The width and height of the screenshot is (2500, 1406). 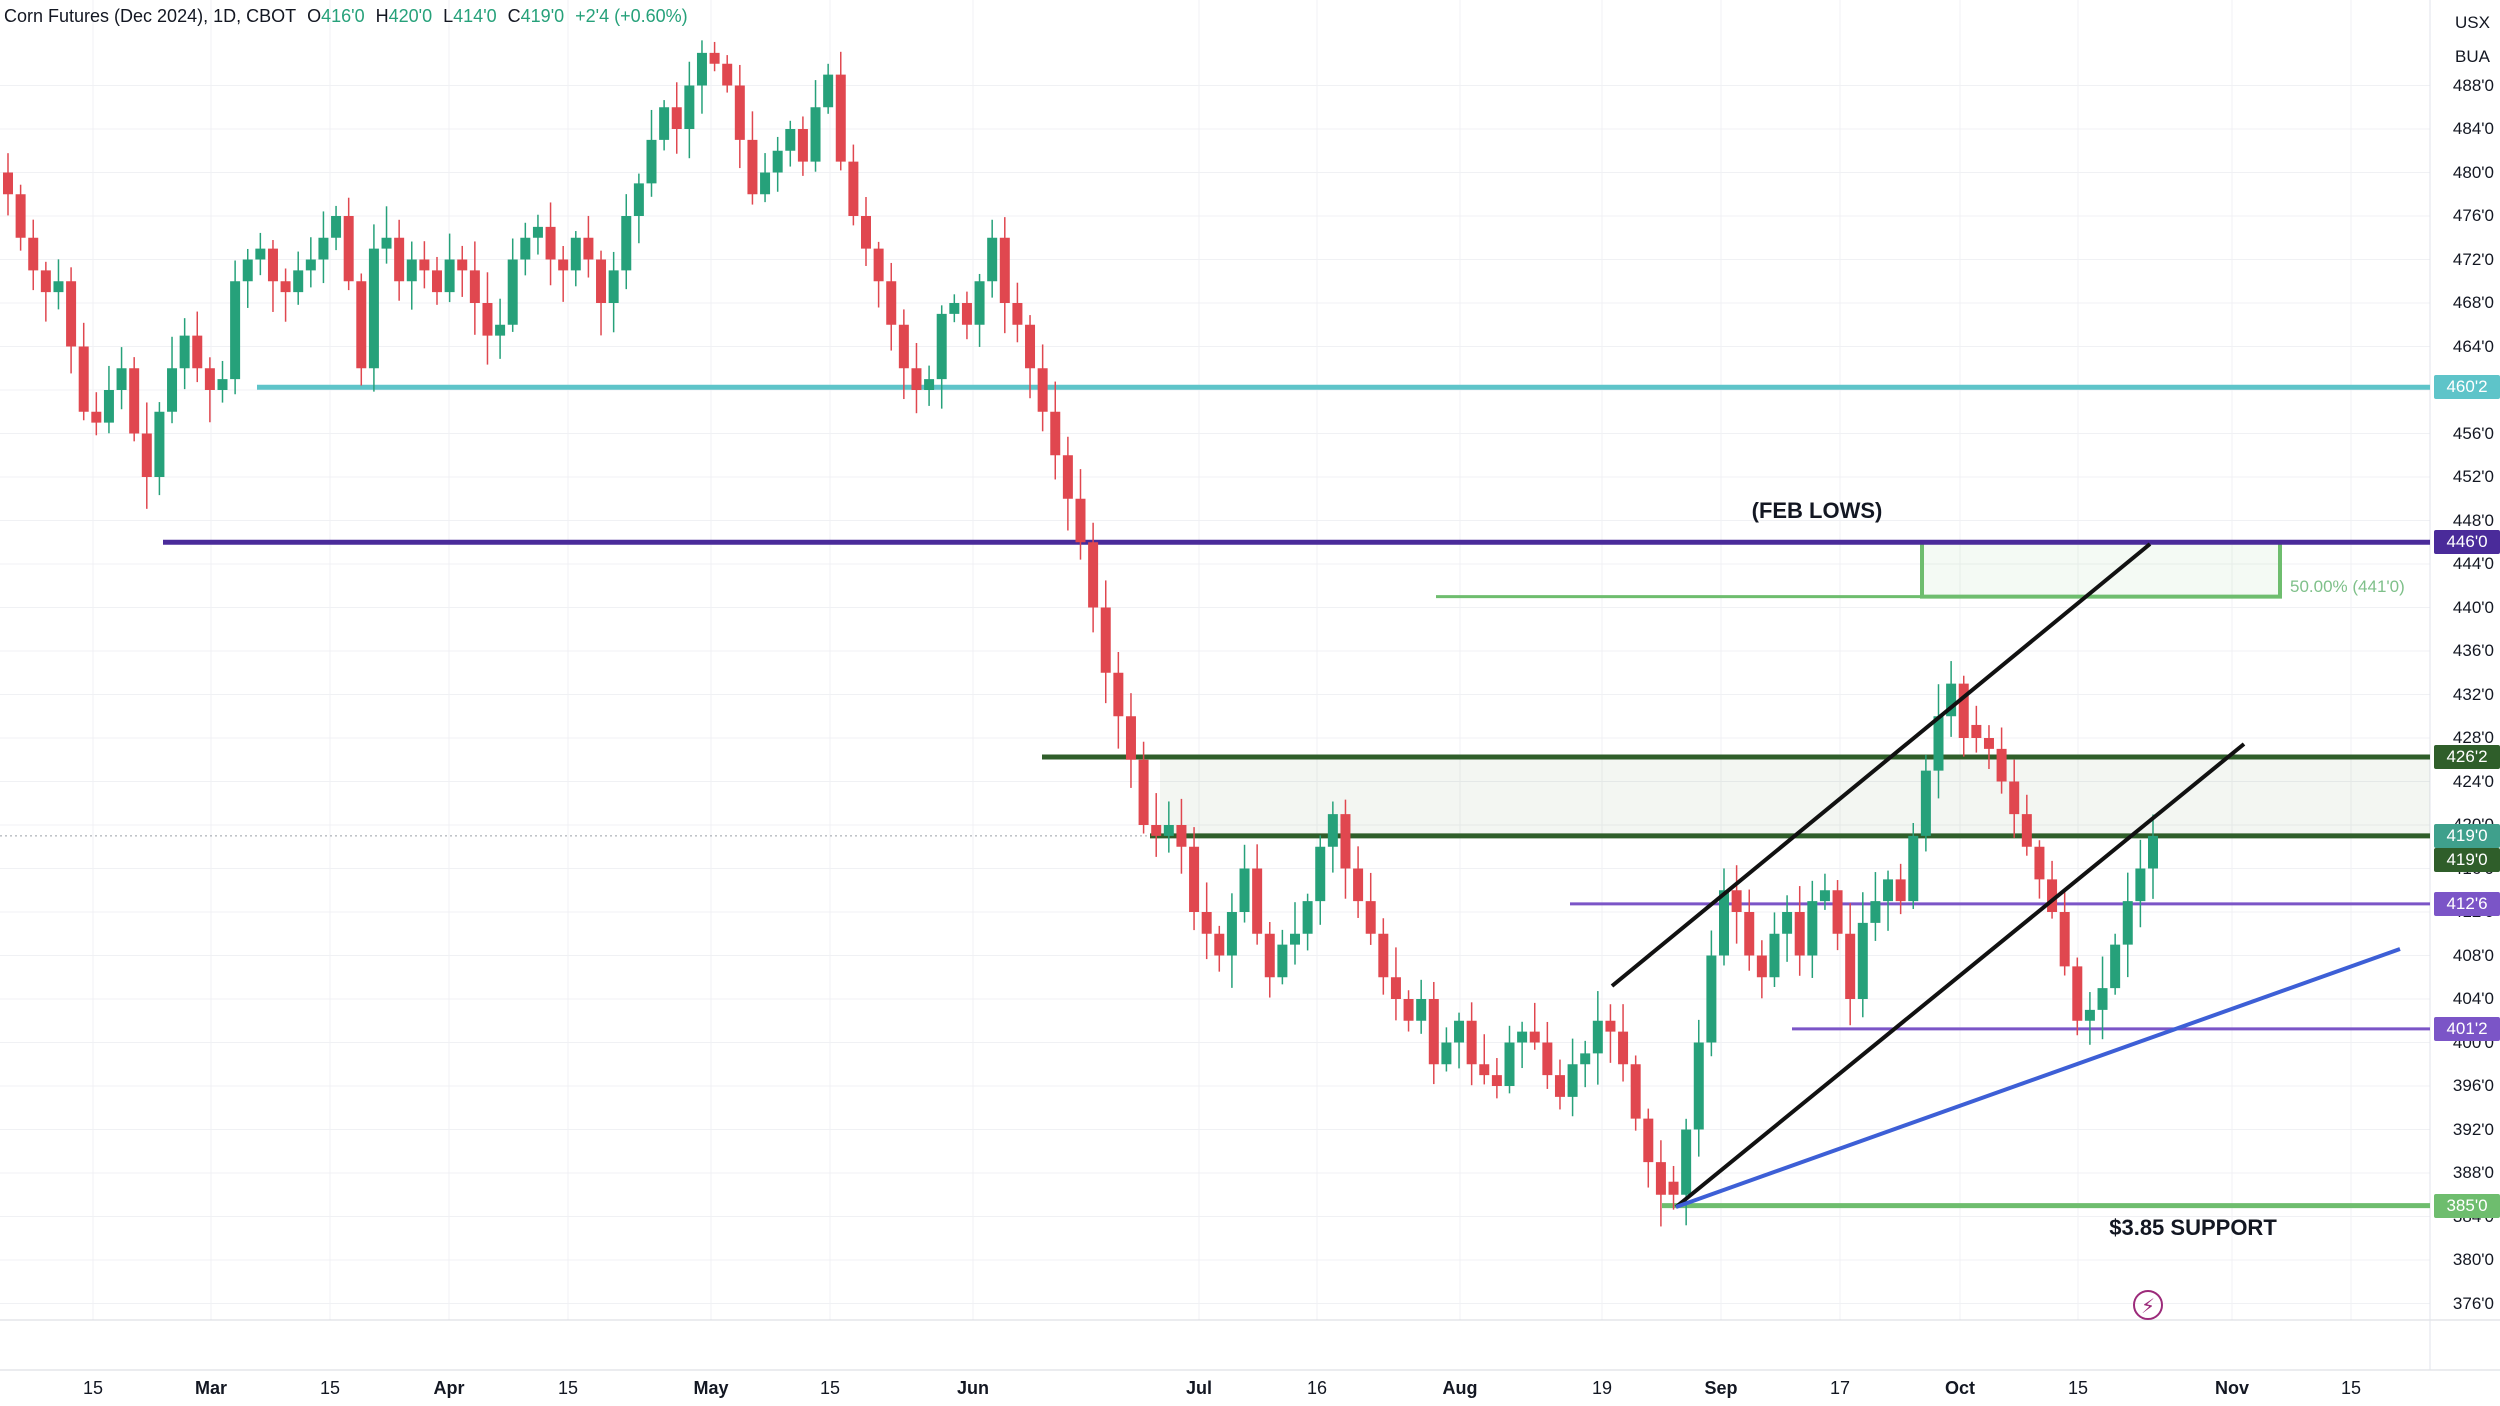 What do you see at coordinates (1960, 975) in the screenshot?
I see `channel-lower-line` at bounding box center [1960, 975].